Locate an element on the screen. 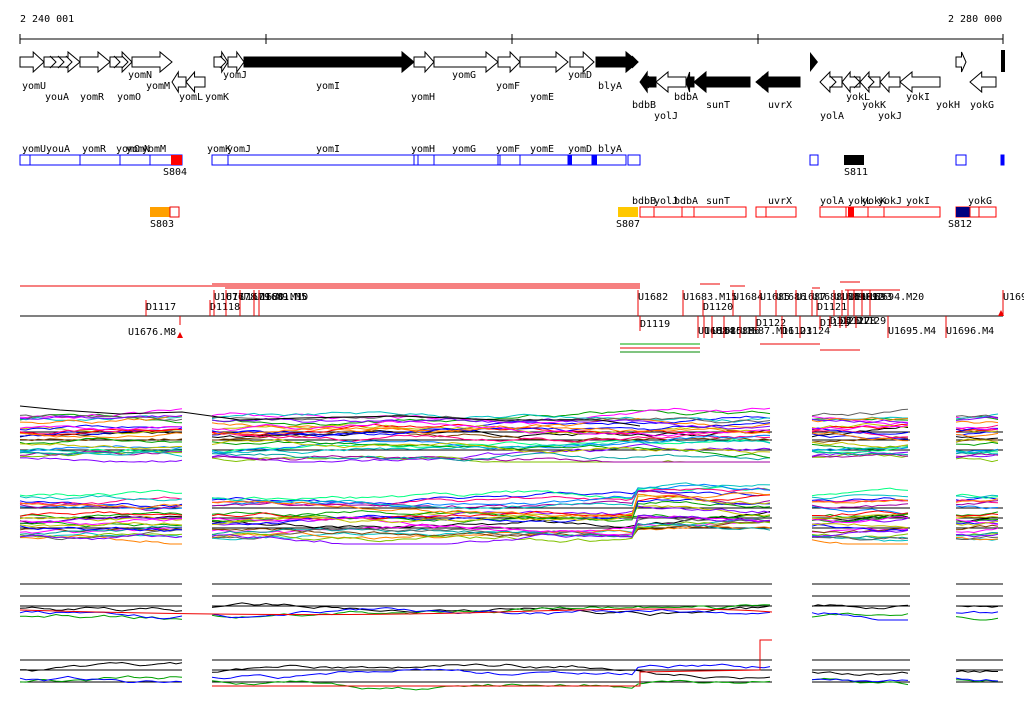 Image resolution: width=1024 pixels, height=714 pixels. upper-track-block is located at coordinates (1002, 160).